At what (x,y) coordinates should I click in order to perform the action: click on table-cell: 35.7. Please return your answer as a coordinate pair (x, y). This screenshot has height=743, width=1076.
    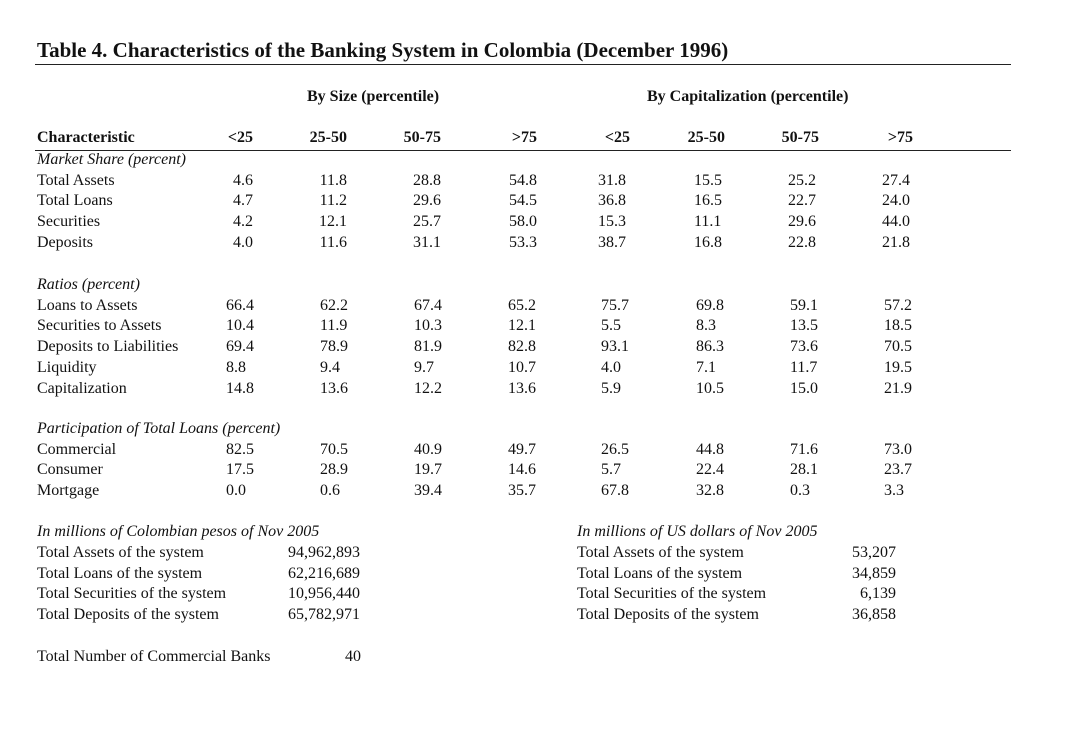
    Looking at the image, I should click on (522, 490).